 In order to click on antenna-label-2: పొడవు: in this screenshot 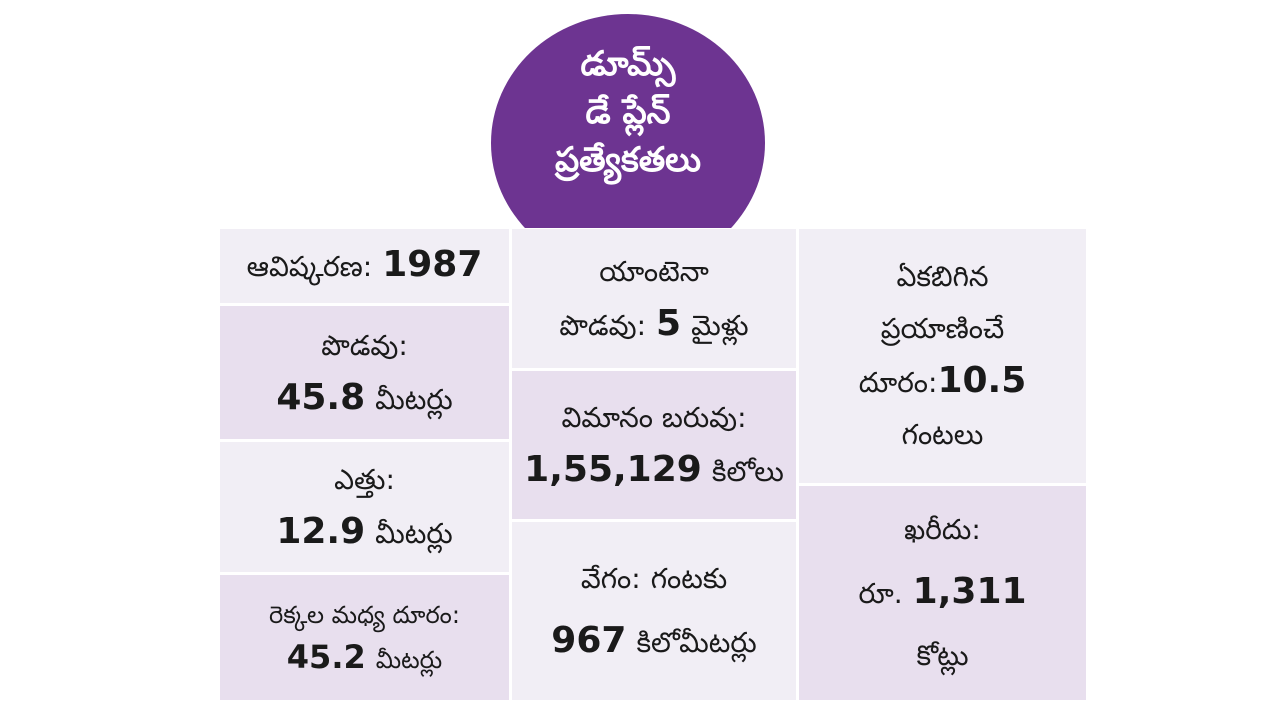, I will do `click(603, 325)`.